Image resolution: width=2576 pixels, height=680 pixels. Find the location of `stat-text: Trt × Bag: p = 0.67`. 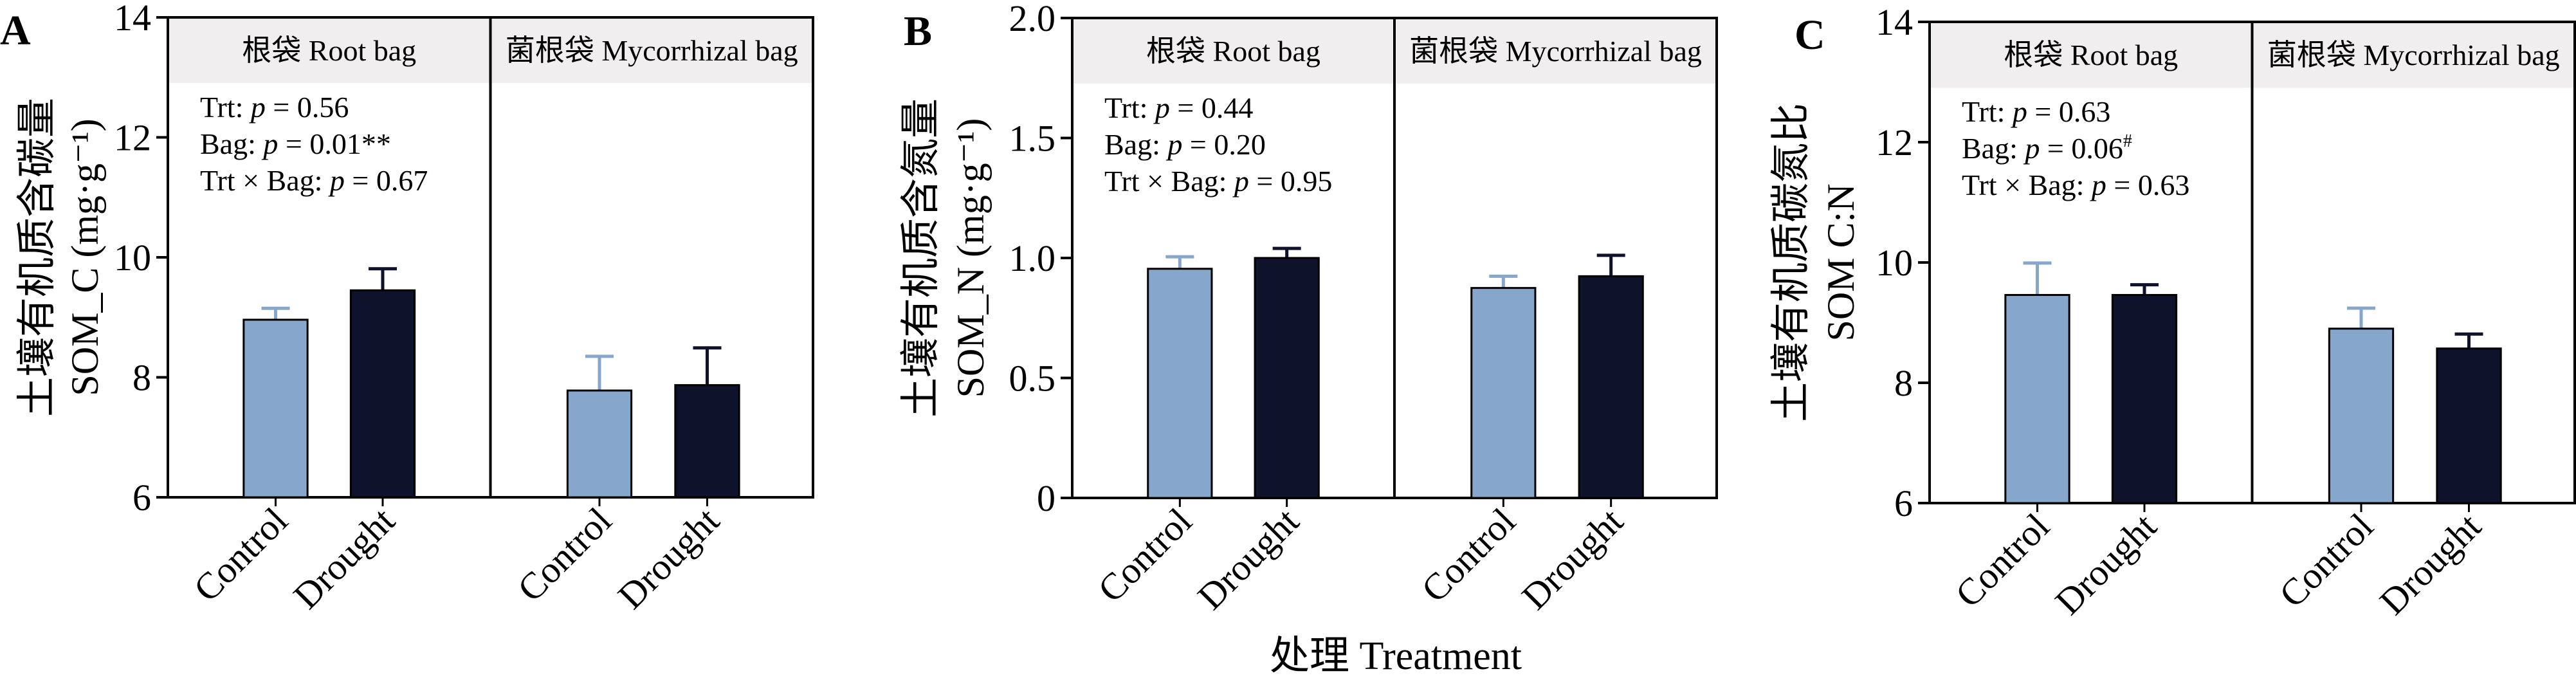

stat-text: Trt × Bag: p = 0.67 is located at coordinates (314, 180).